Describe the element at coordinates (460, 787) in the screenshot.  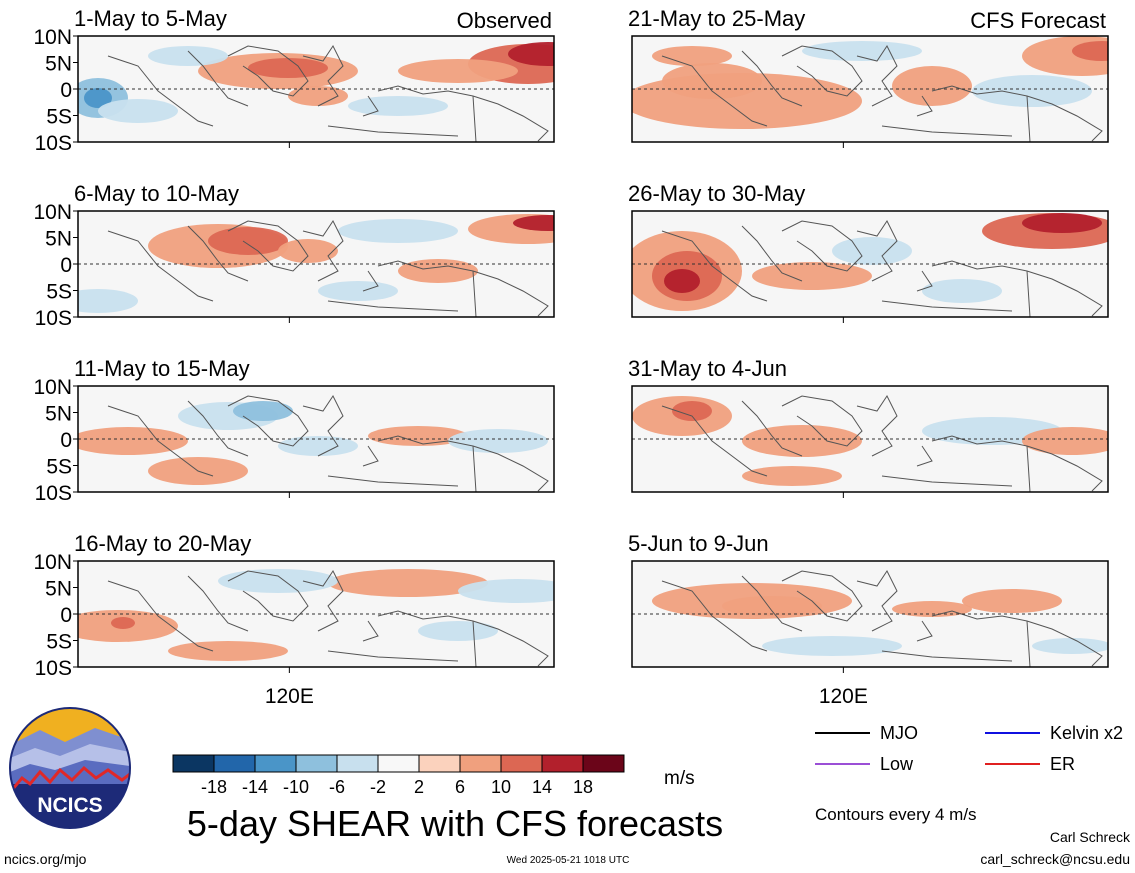
I see `colorbar-label: 6` at that location.